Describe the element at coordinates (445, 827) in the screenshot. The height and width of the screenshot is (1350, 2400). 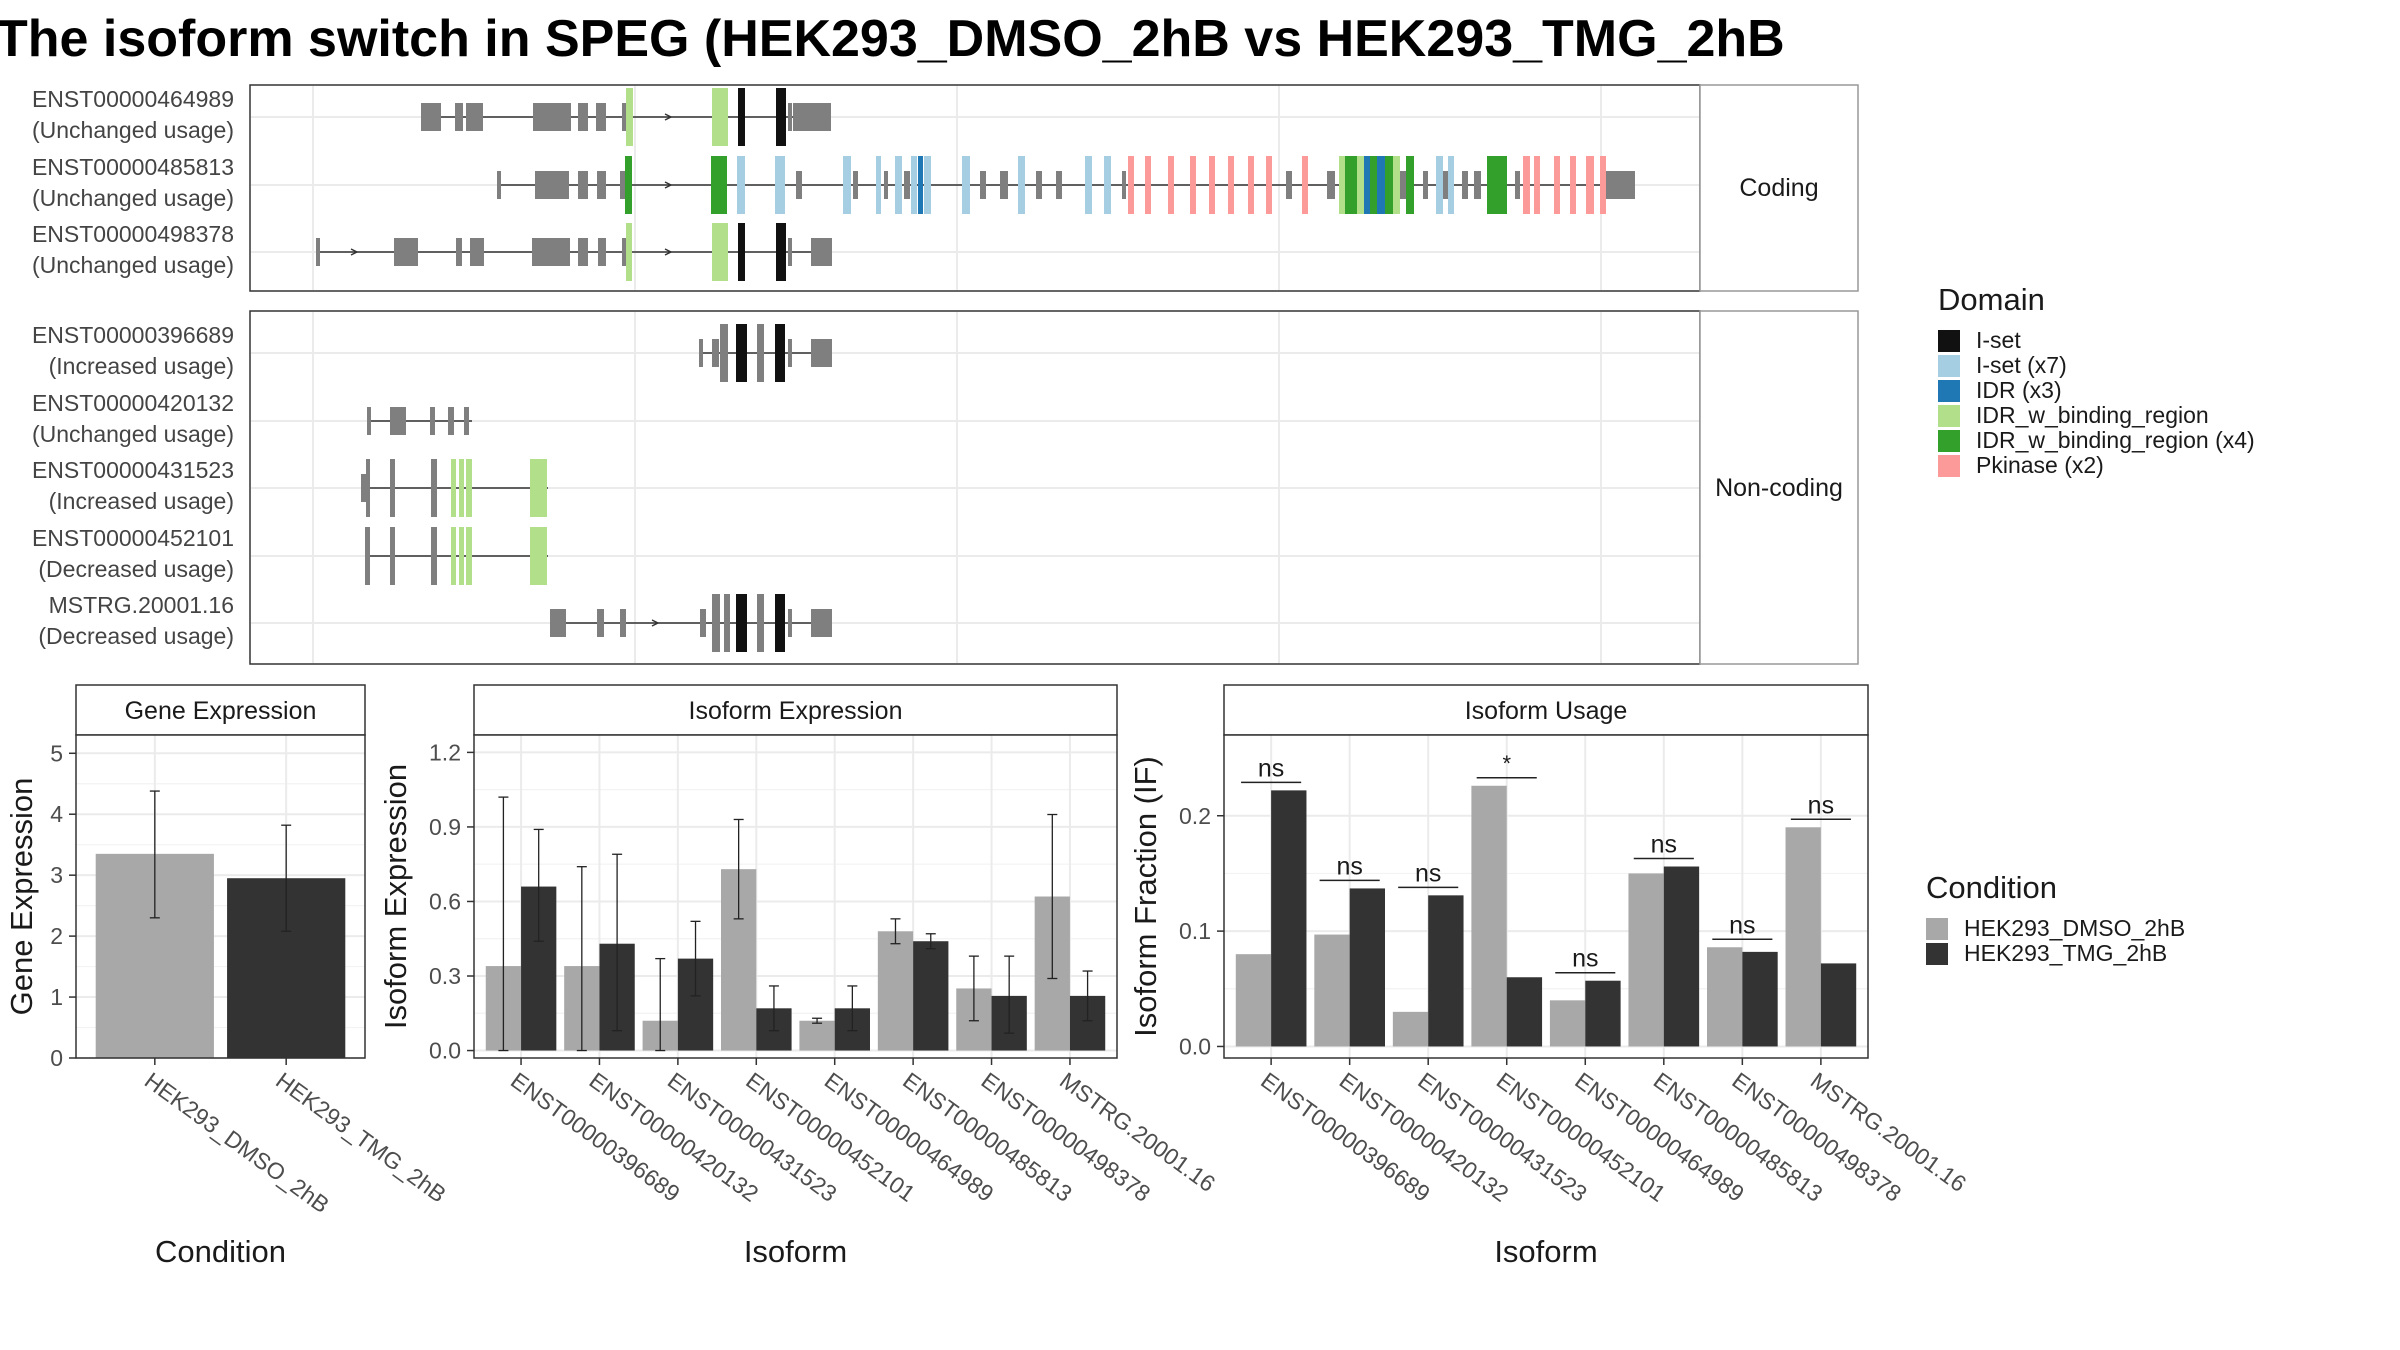
I see `y-tick-label: 0.9` at that location.